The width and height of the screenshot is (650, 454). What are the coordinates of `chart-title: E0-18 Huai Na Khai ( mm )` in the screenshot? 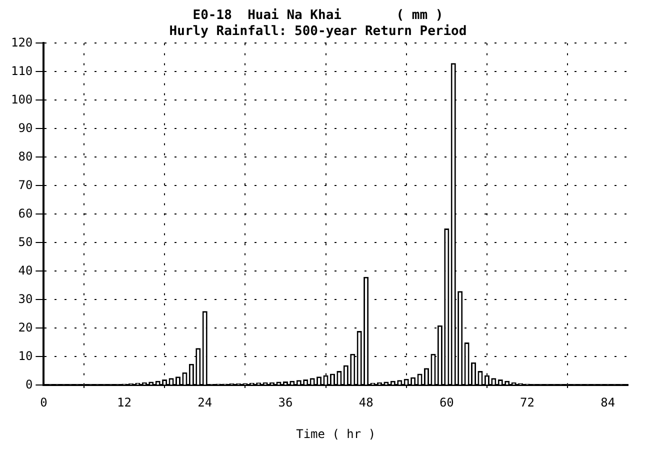 It's located at (318, 16).